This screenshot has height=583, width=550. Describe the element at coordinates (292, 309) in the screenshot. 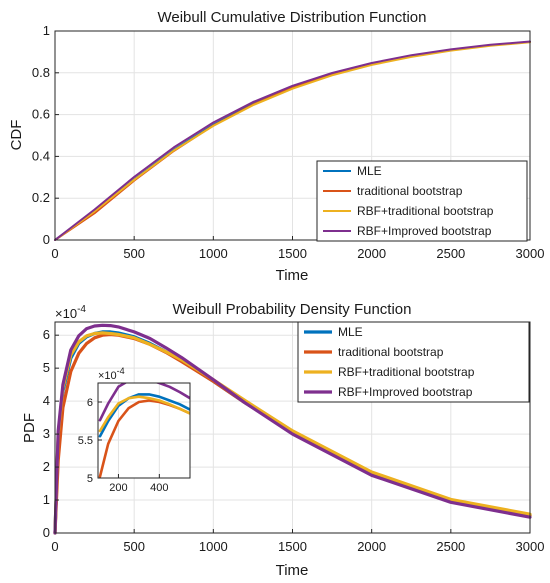

I see `pdf-title: Weibull Probability Density Function` at that location.